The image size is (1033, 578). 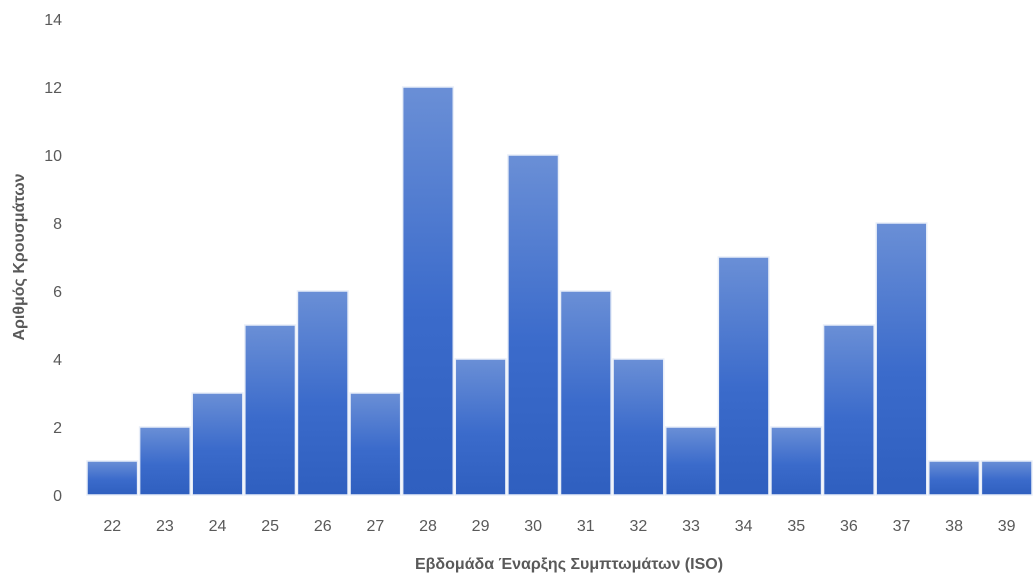 I want to click on x-tick-label: 27, so click(x=375, y=526).